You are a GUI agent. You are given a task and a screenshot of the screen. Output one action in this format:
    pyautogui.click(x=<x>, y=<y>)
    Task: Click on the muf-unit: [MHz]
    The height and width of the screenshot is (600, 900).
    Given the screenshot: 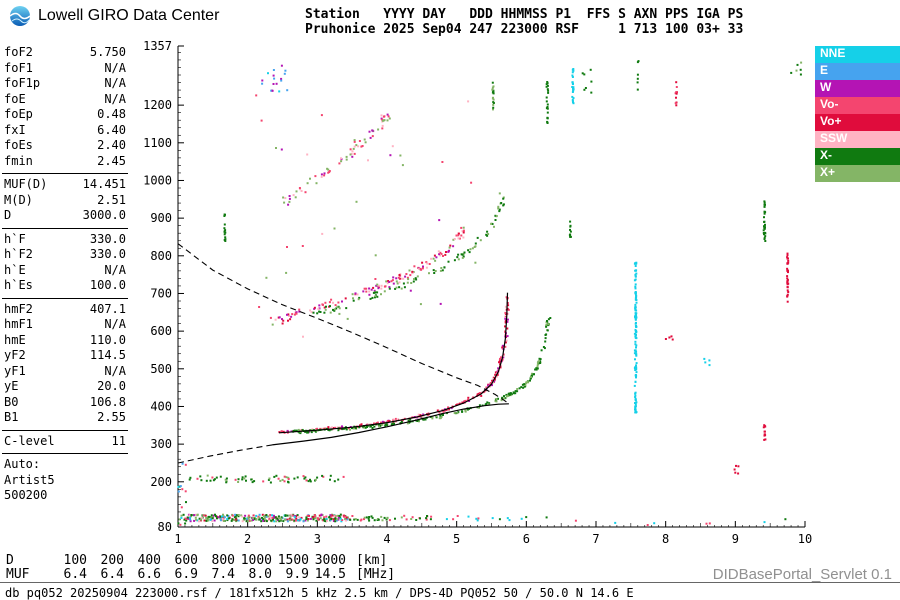 What is the action you would take?
    pyautogui.click(x=376, y=574)
    